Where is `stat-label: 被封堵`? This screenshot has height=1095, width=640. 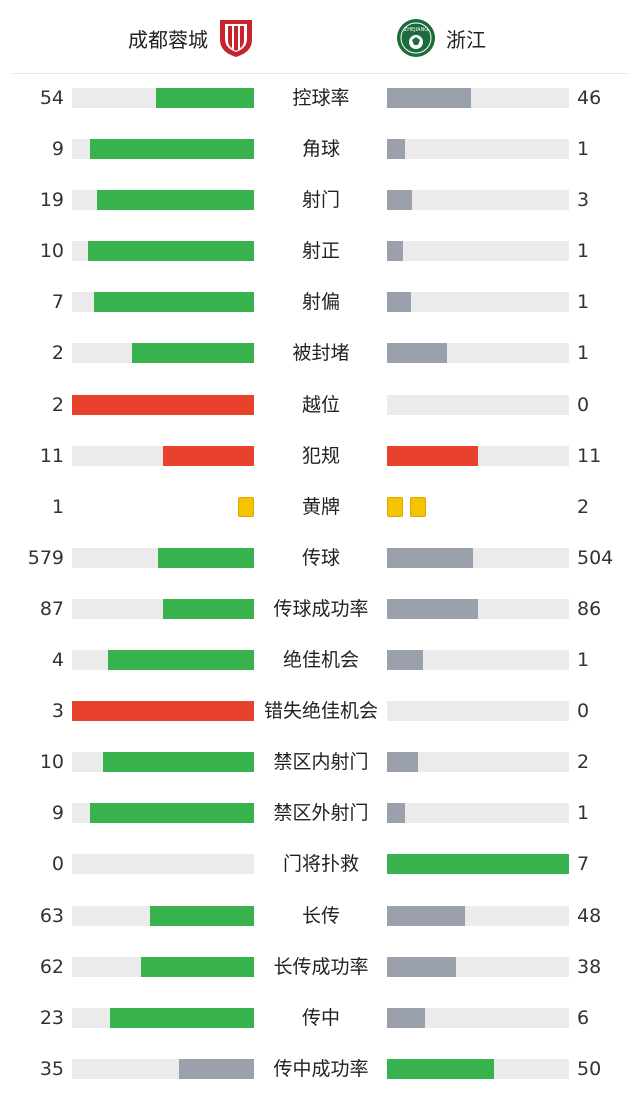
stat-label: 被封堵 is located at coordinates (321, 353).